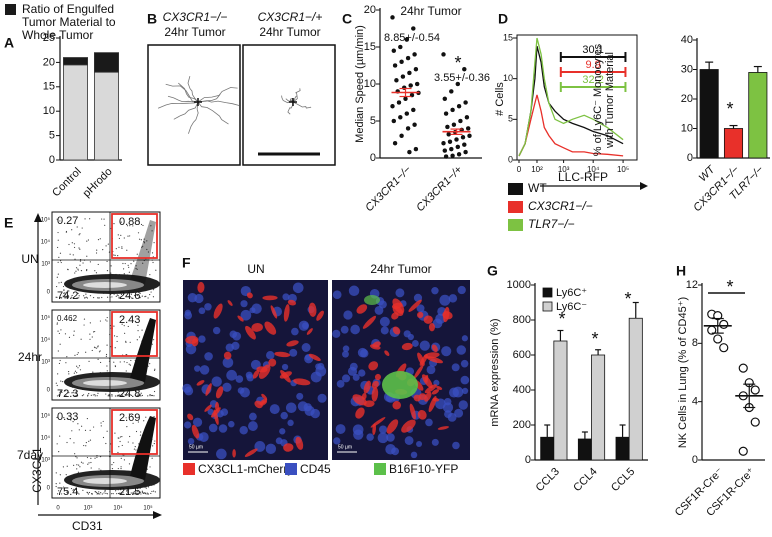 The width and height of the screenshot is (772, 537). What do you see at coordinates (289, 32) in the screenshot?
I see `panel-title: 24hr Tumor` at bounding box center [289, 32].